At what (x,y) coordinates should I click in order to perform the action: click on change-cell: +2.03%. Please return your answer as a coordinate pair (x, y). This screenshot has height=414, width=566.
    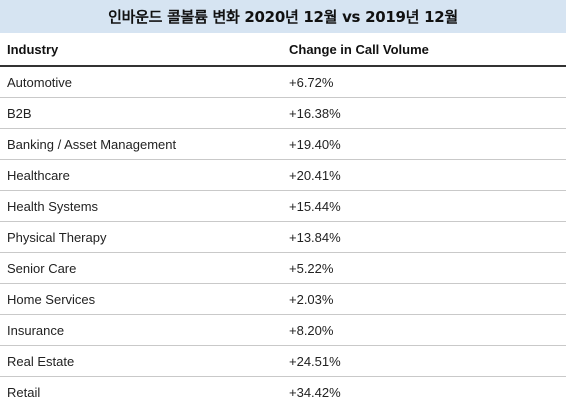
    Looking at the image, I should click on (424, 299).